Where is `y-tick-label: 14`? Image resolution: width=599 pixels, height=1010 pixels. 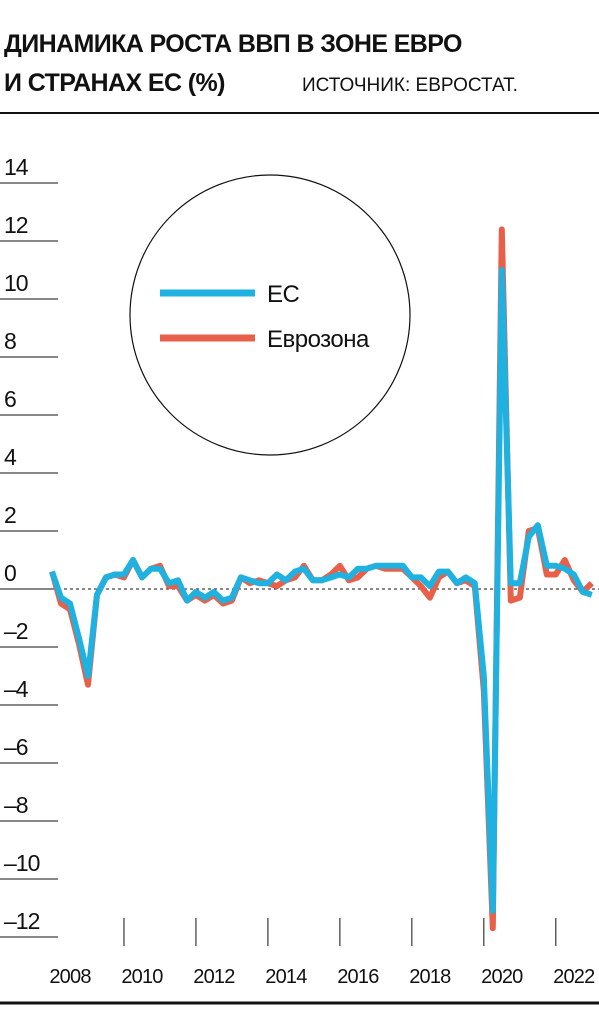
y-tick-label: 14 is located at coordinates (16, 167).